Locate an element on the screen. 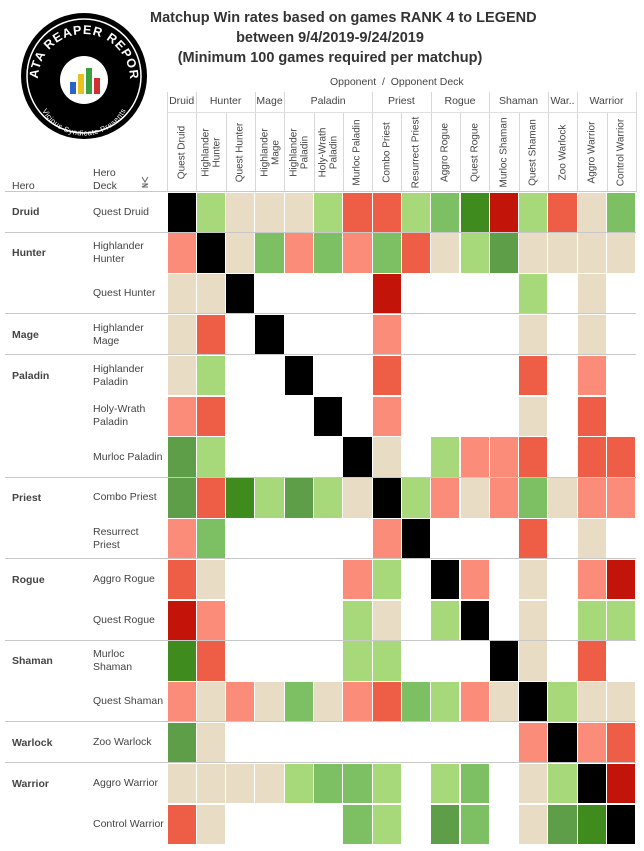 The image size is (644, 851). column-deck-label: Holy-Wrath Paladin is located at coordinates (328, 152).